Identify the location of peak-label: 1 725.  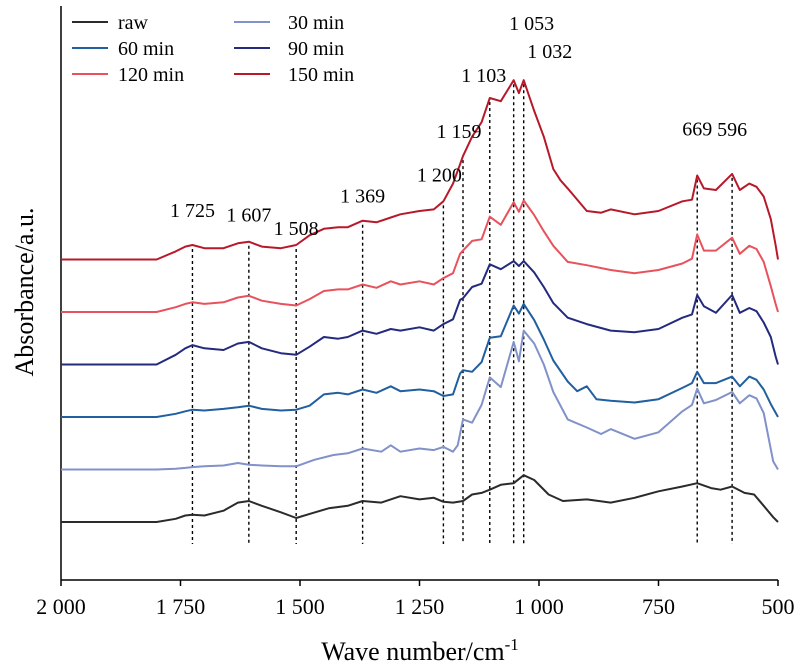
(192, 211).